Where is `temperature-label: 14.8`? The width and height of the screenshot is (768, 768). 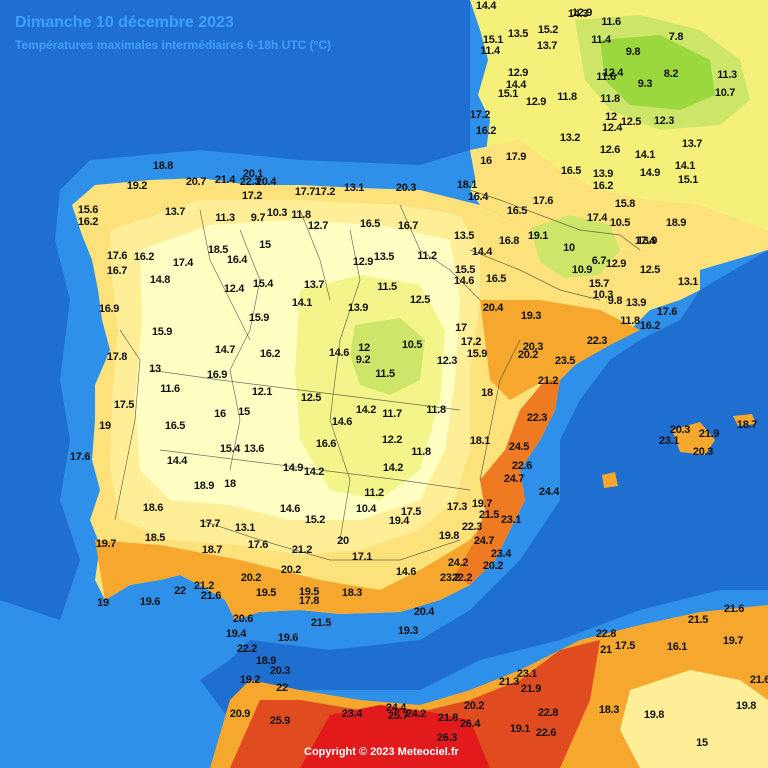 temperature-label: 14.8 is located at coordinates (160, 280).